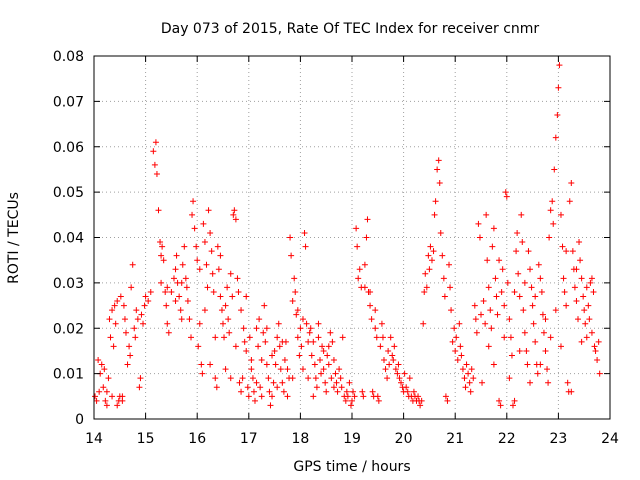 The image size is (640, 480). I want to click on x-tick-label: 23, so click(558, 439).